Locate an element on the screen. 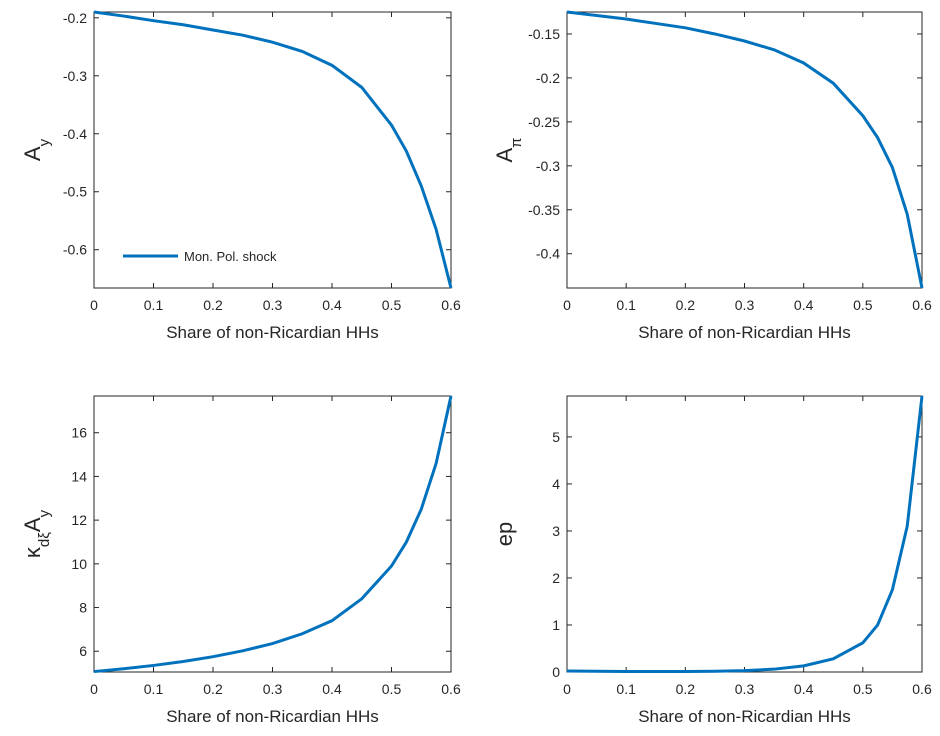  y-axis-label: κdξAy is located at coordinates (36, 533).